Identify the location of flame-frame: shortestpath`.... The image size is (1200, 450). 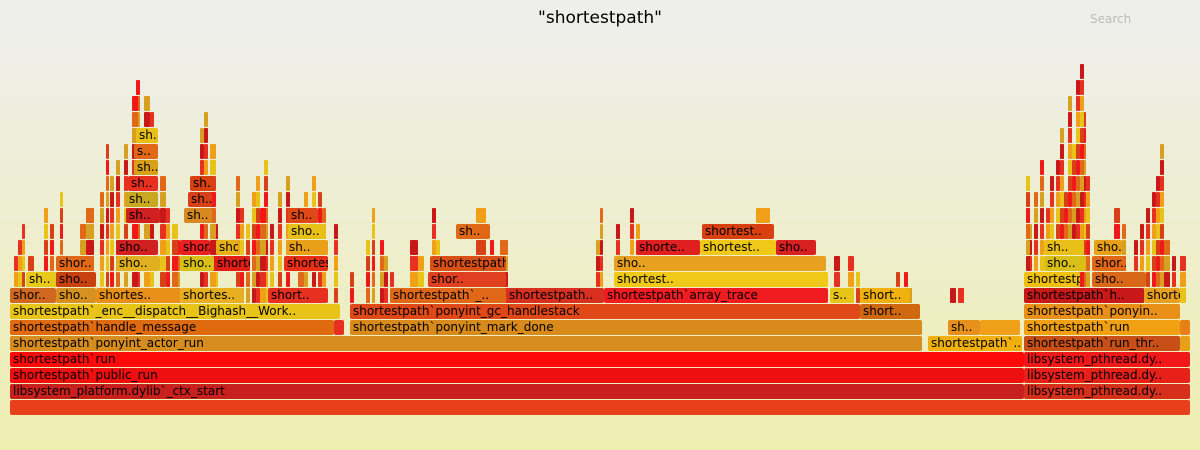
(975, 343).